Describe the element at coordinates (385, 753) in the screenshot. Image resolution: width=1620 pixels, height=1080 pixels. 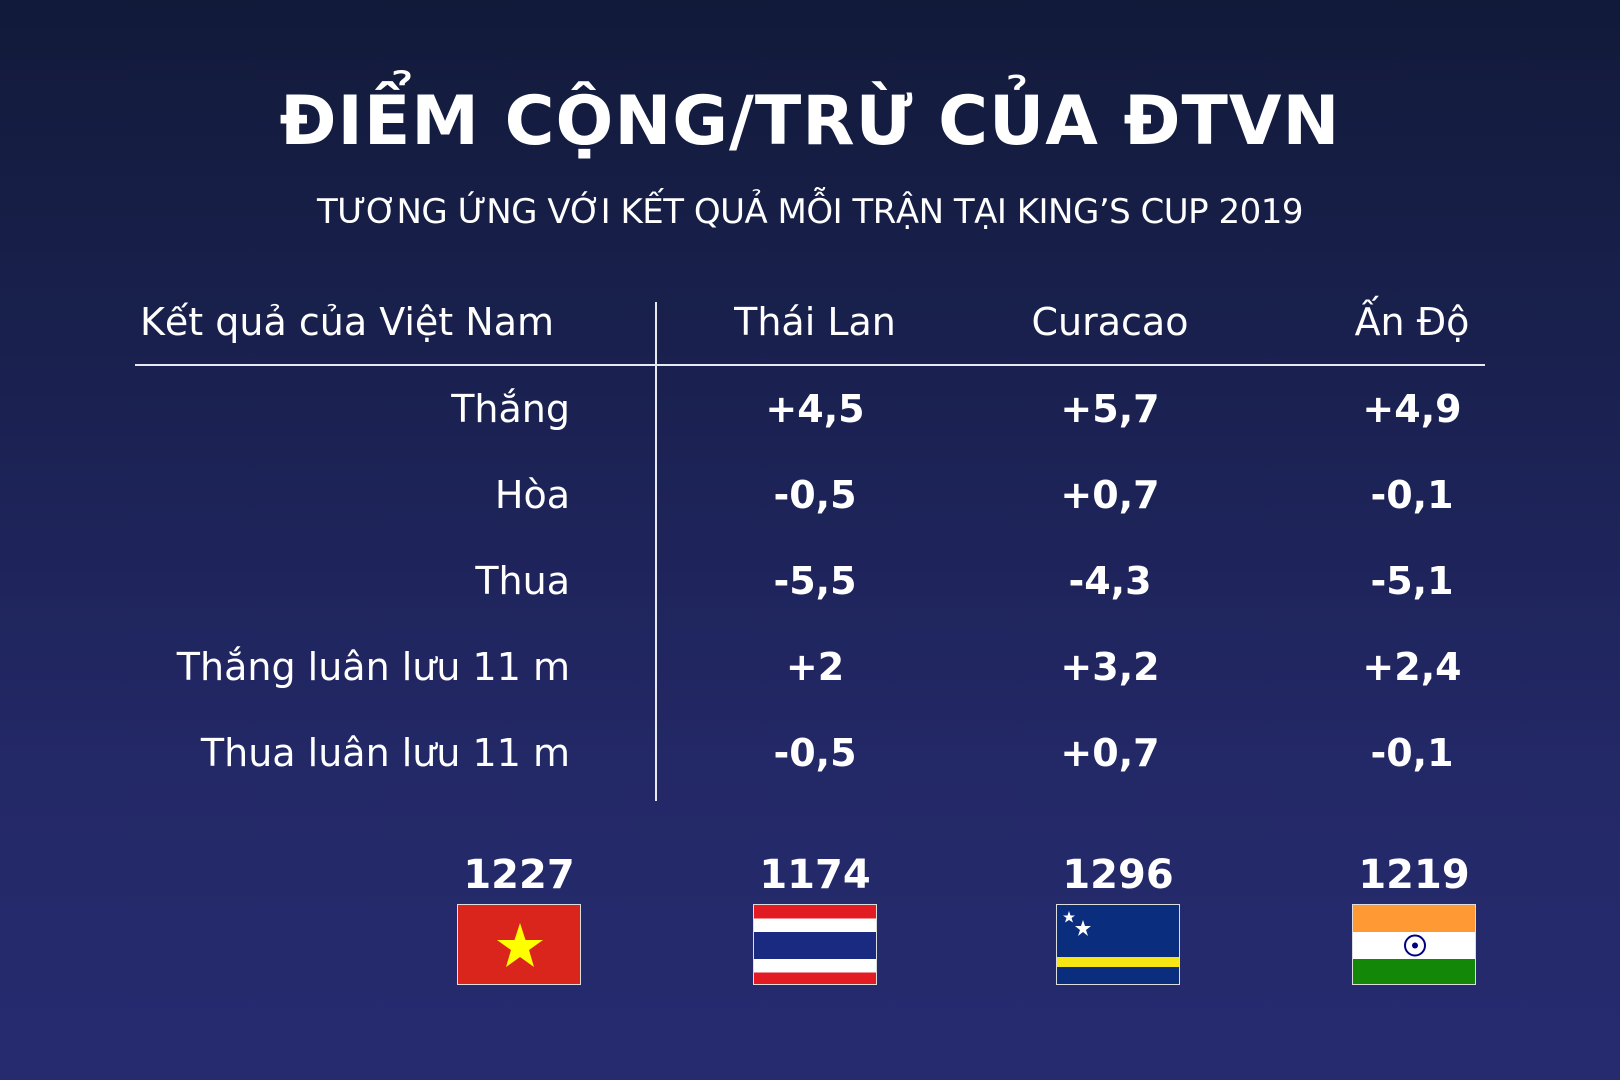
I see `row-label: Thua luân lưu 11 m` at that location.